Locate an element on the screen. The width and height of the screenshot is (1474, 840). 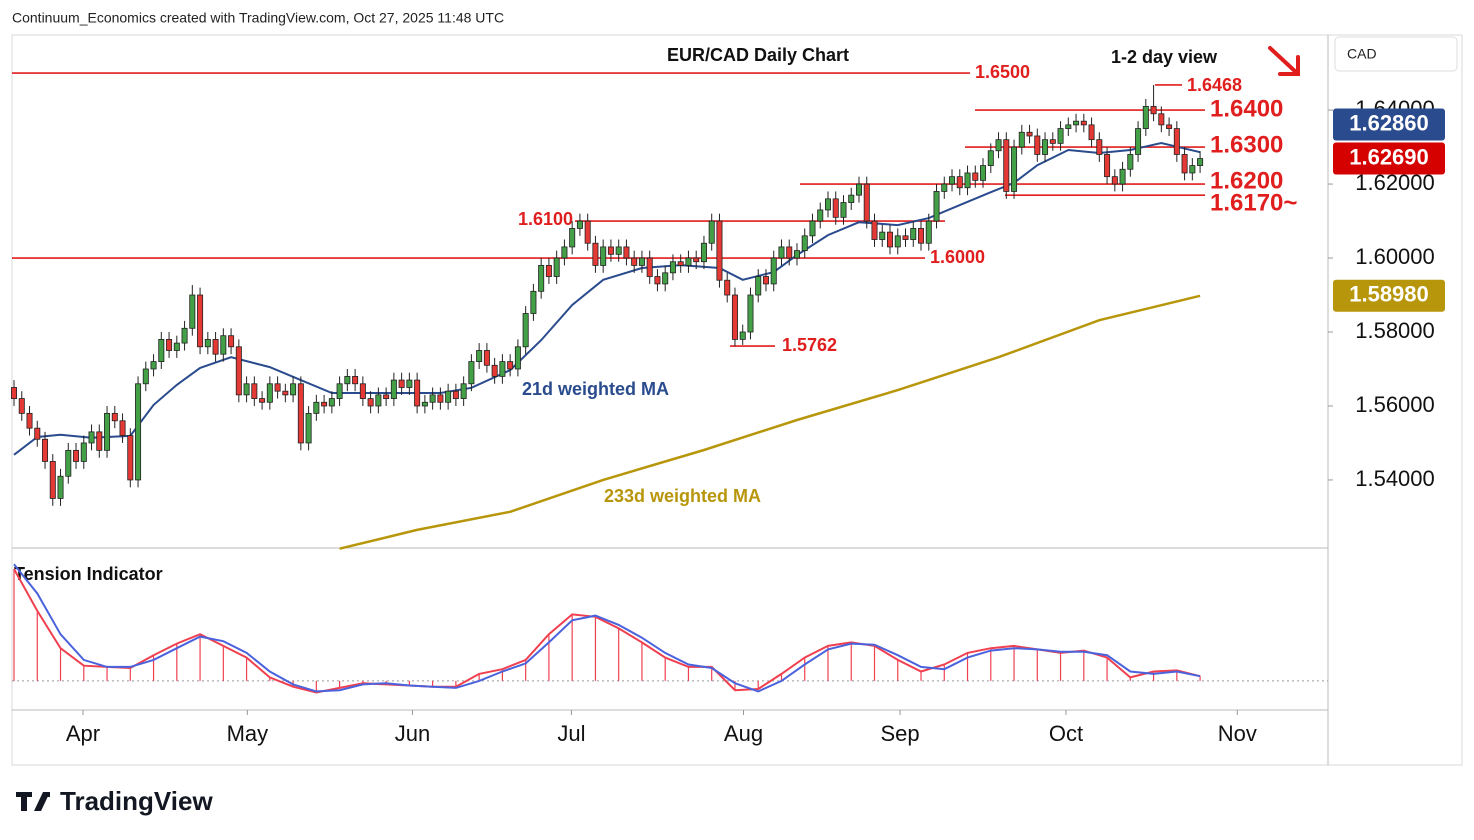
arrow is located at coordinates (1284, 61).